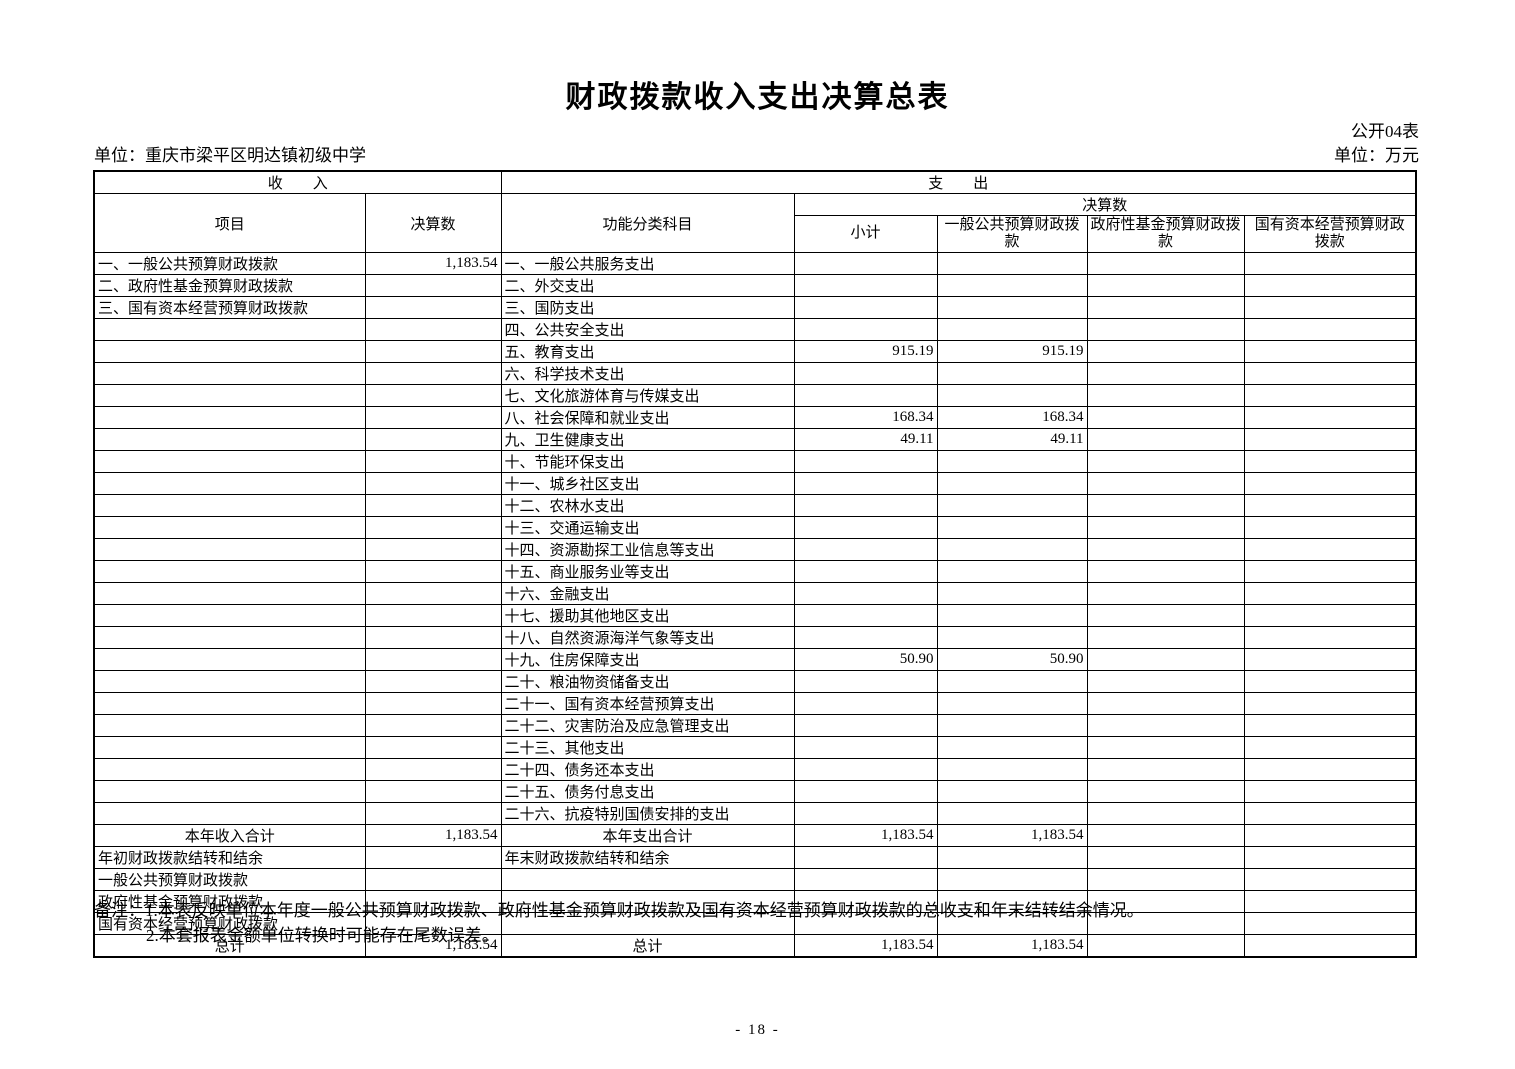 The image size is (1515, 1069). I want to click on page-number: - 18 -, so click(757, 1030).